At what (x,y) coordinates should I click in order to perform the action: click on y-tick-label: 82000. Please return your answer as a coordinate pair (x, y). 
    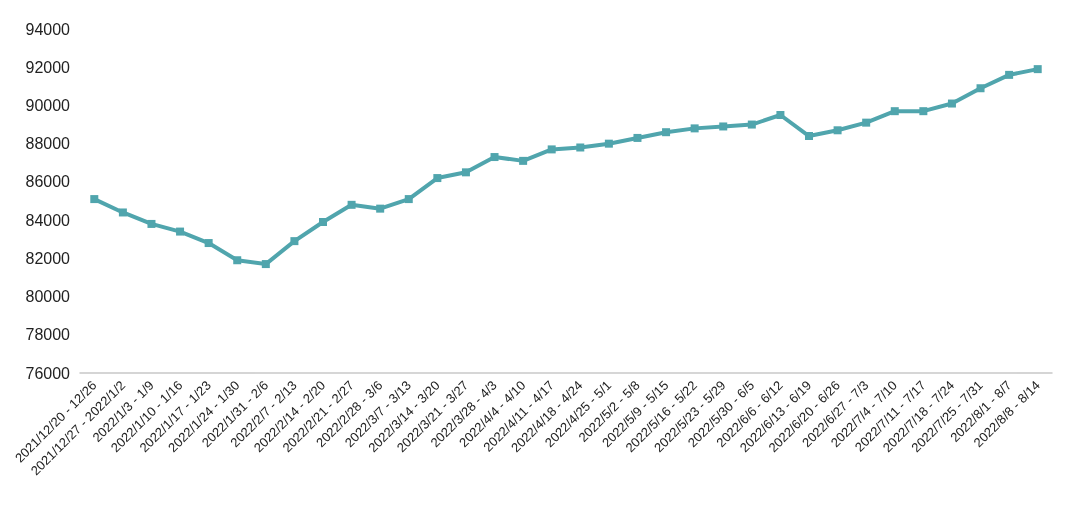
    Looking at the image, I should click on (48, 258).